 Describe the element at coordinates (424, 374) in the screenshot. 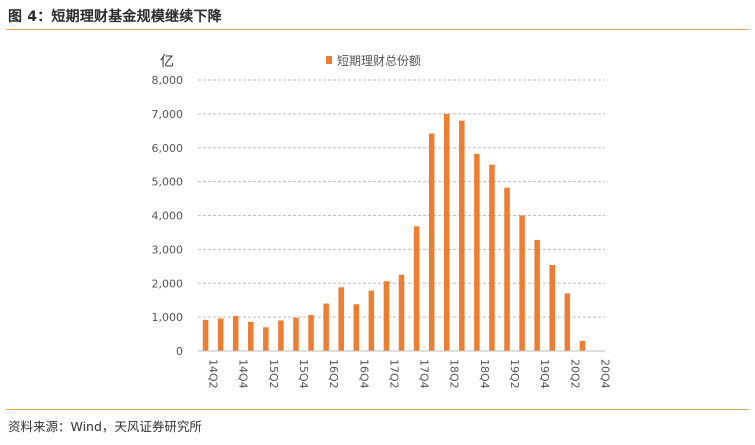

I see `x-tick-label: 17Q4` at that location.